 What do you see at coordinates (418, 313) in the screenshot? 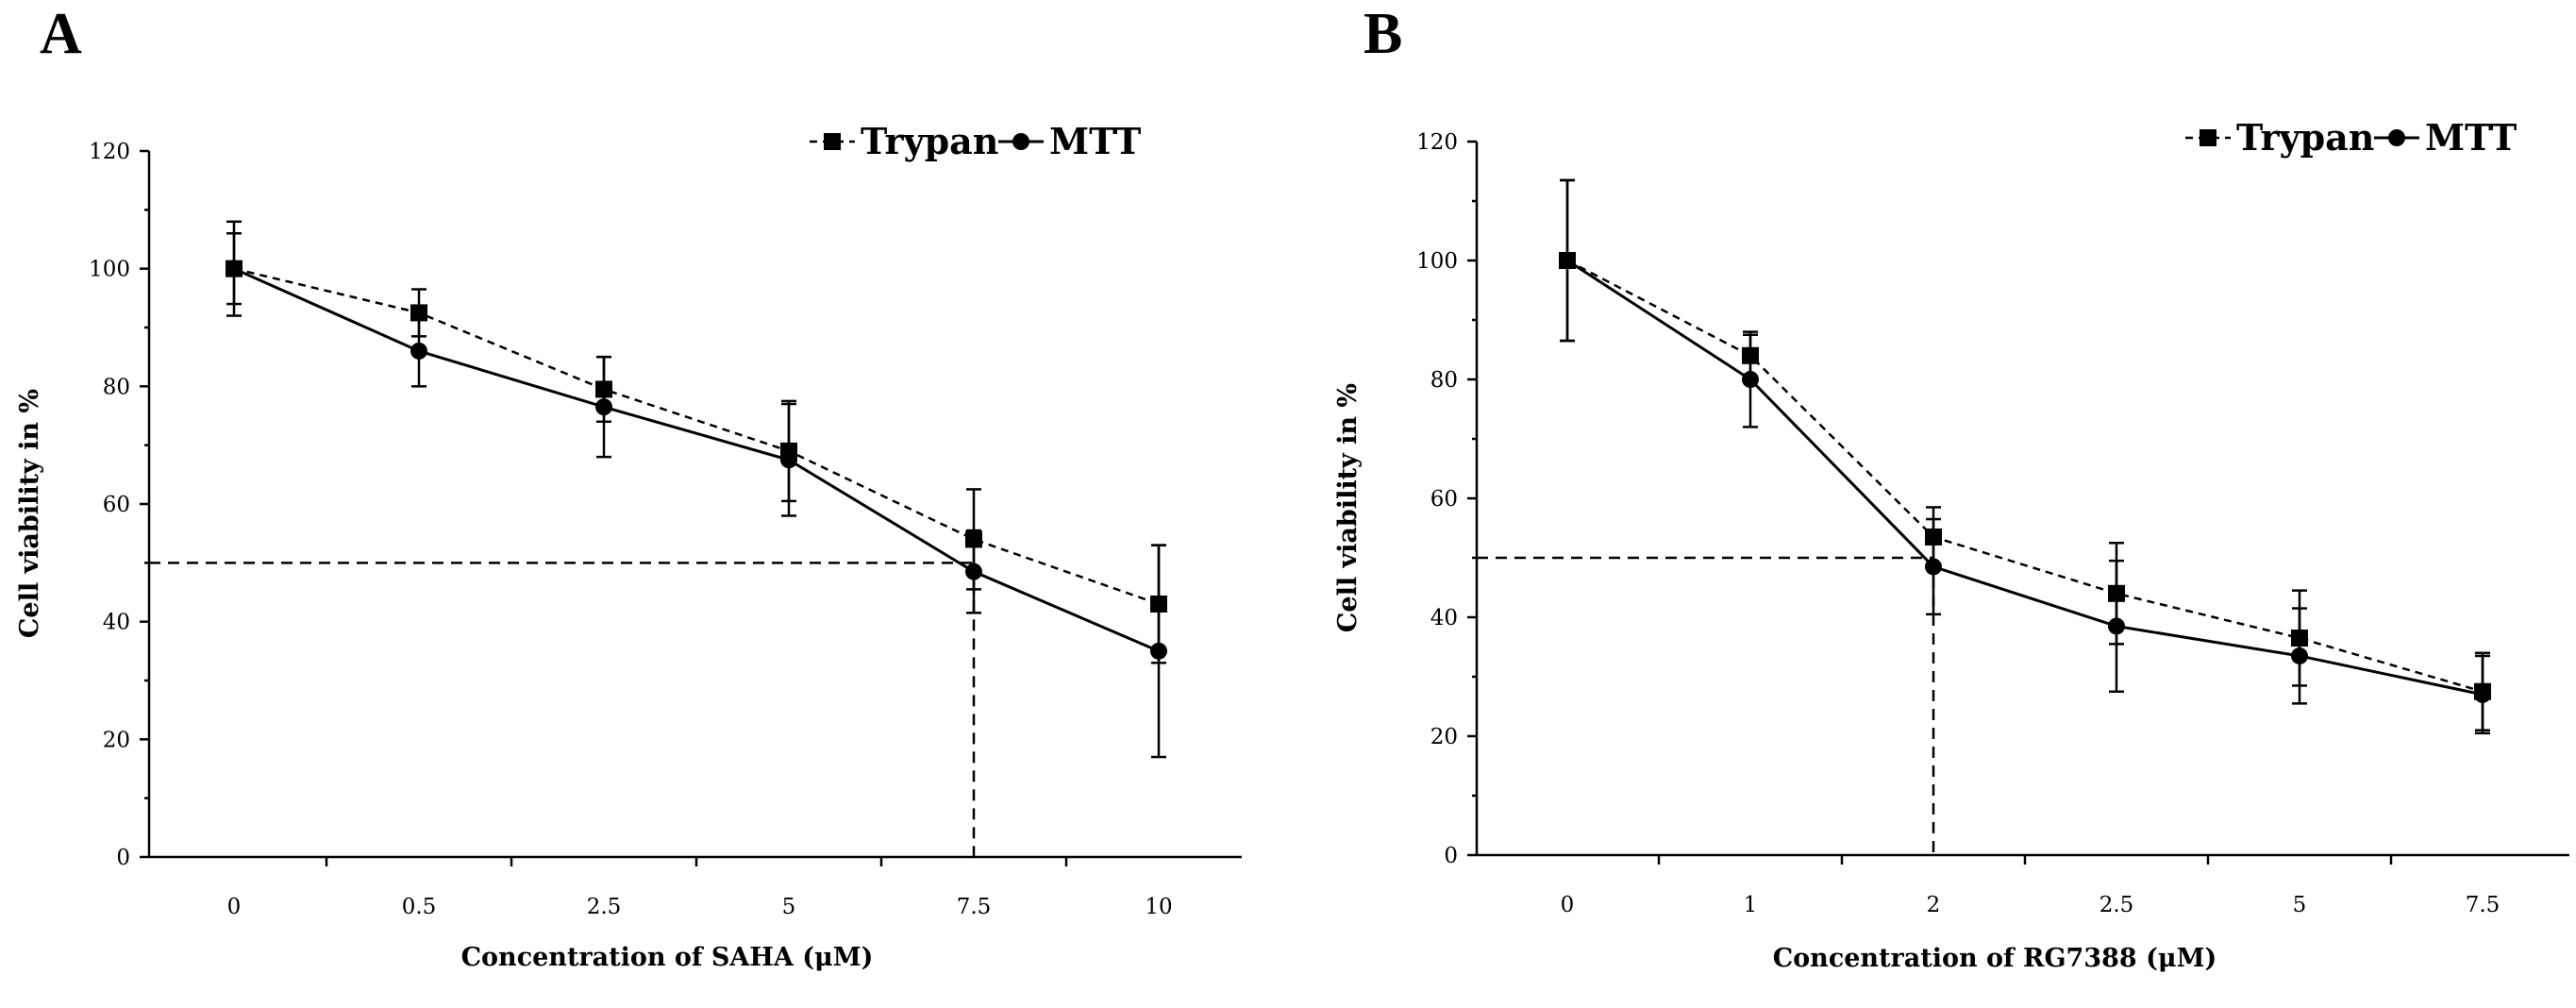
I see `trypan-point-a` at bounding box center [418, 313].